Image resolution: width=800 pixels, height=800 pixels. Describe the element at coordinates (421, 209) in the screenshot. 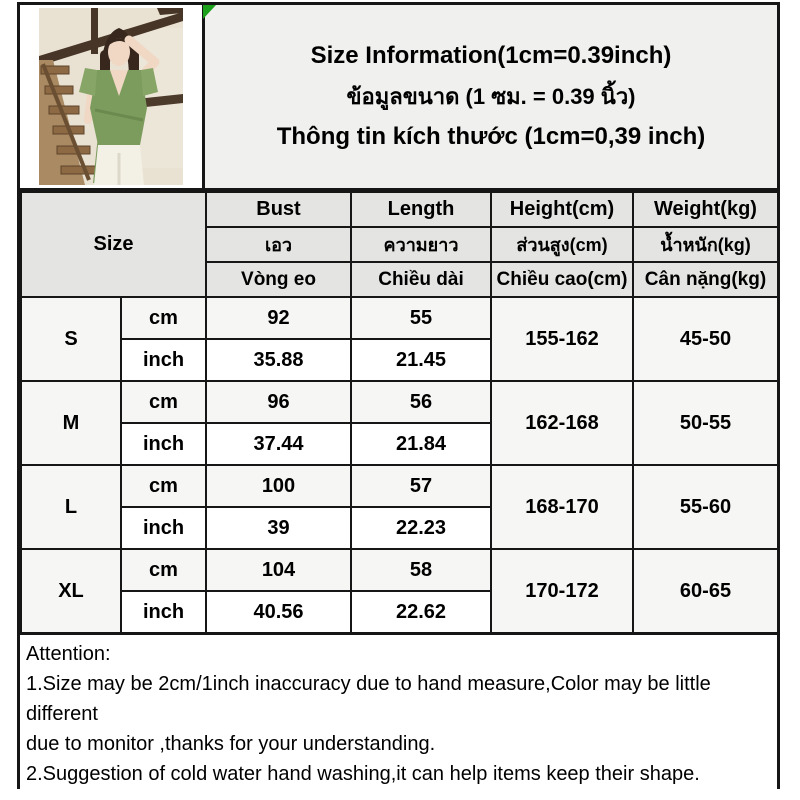

I see `col-length-en: Length` at that location.